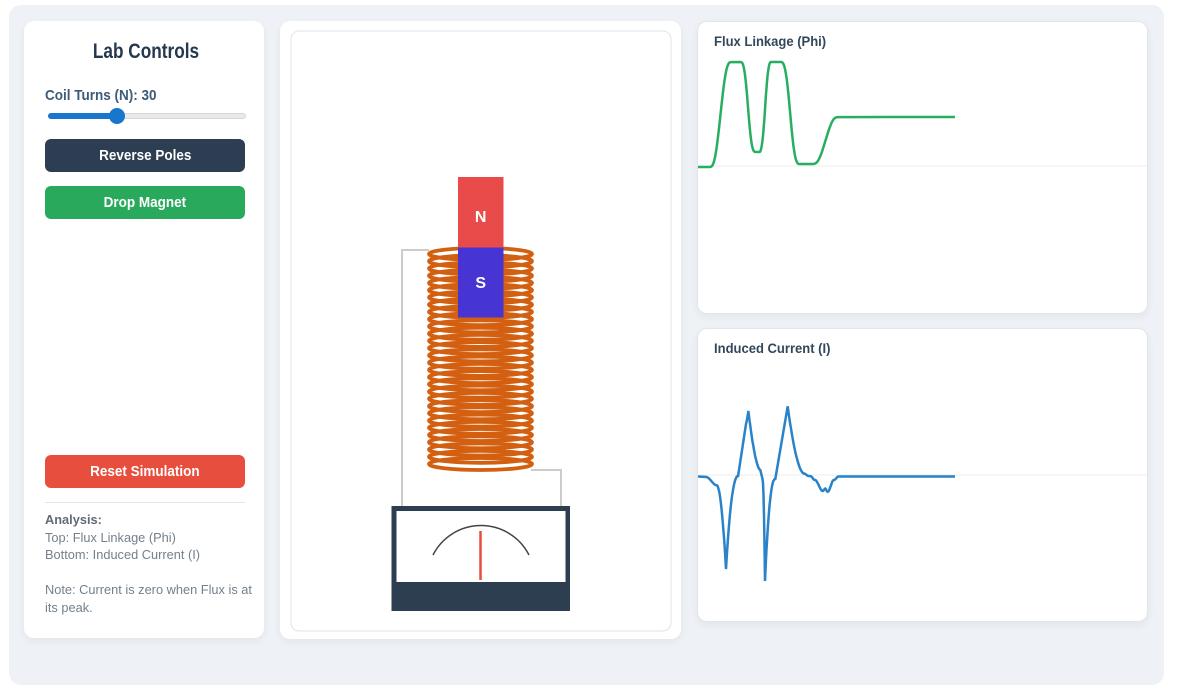 The image size is (1180, 685). I want to click on svg-text: N, so click(481, 217).